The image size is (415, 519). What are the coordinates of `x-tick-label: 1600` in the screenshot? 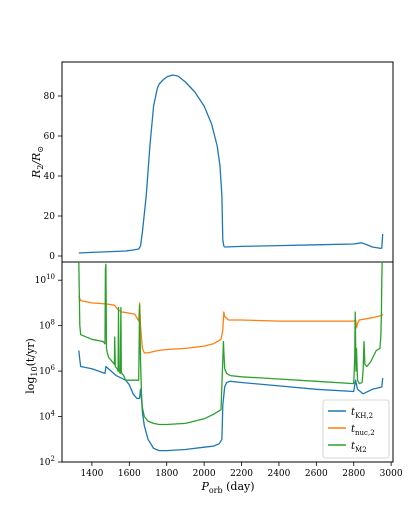 It's located at (129, 474).